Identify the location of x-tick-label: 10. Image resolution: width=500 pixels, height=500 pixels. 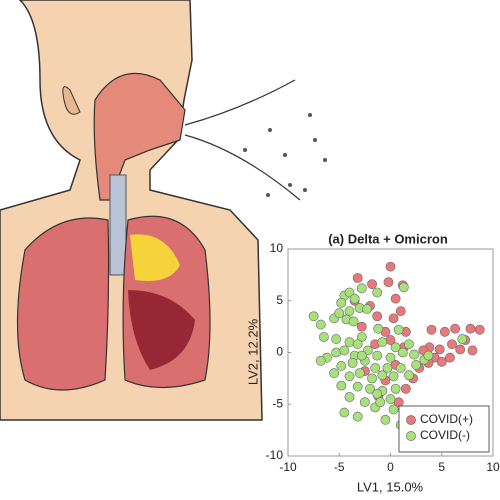
(493, 467).